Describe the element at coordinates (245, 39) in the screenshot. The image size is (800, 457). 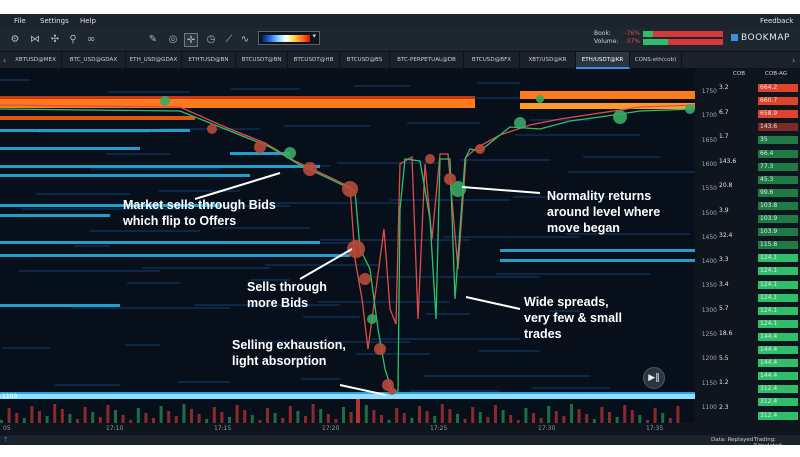
I see `pulse-icon: ∿` at that location.